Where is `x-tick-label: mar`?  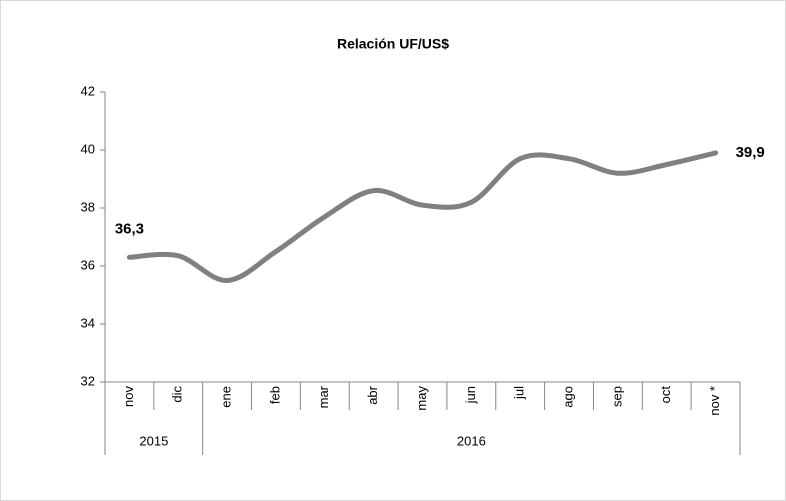 x-tick-label: mar is located at coordinates (323, 396).